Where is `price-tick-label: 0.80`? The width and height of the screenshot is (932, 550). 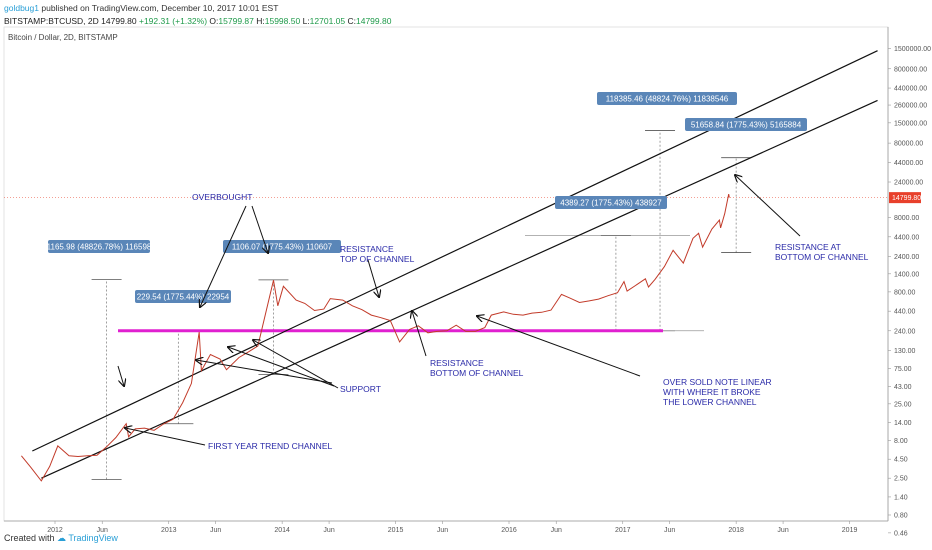
price-tick-label: 0.80 is located at coordinates (901, 515).